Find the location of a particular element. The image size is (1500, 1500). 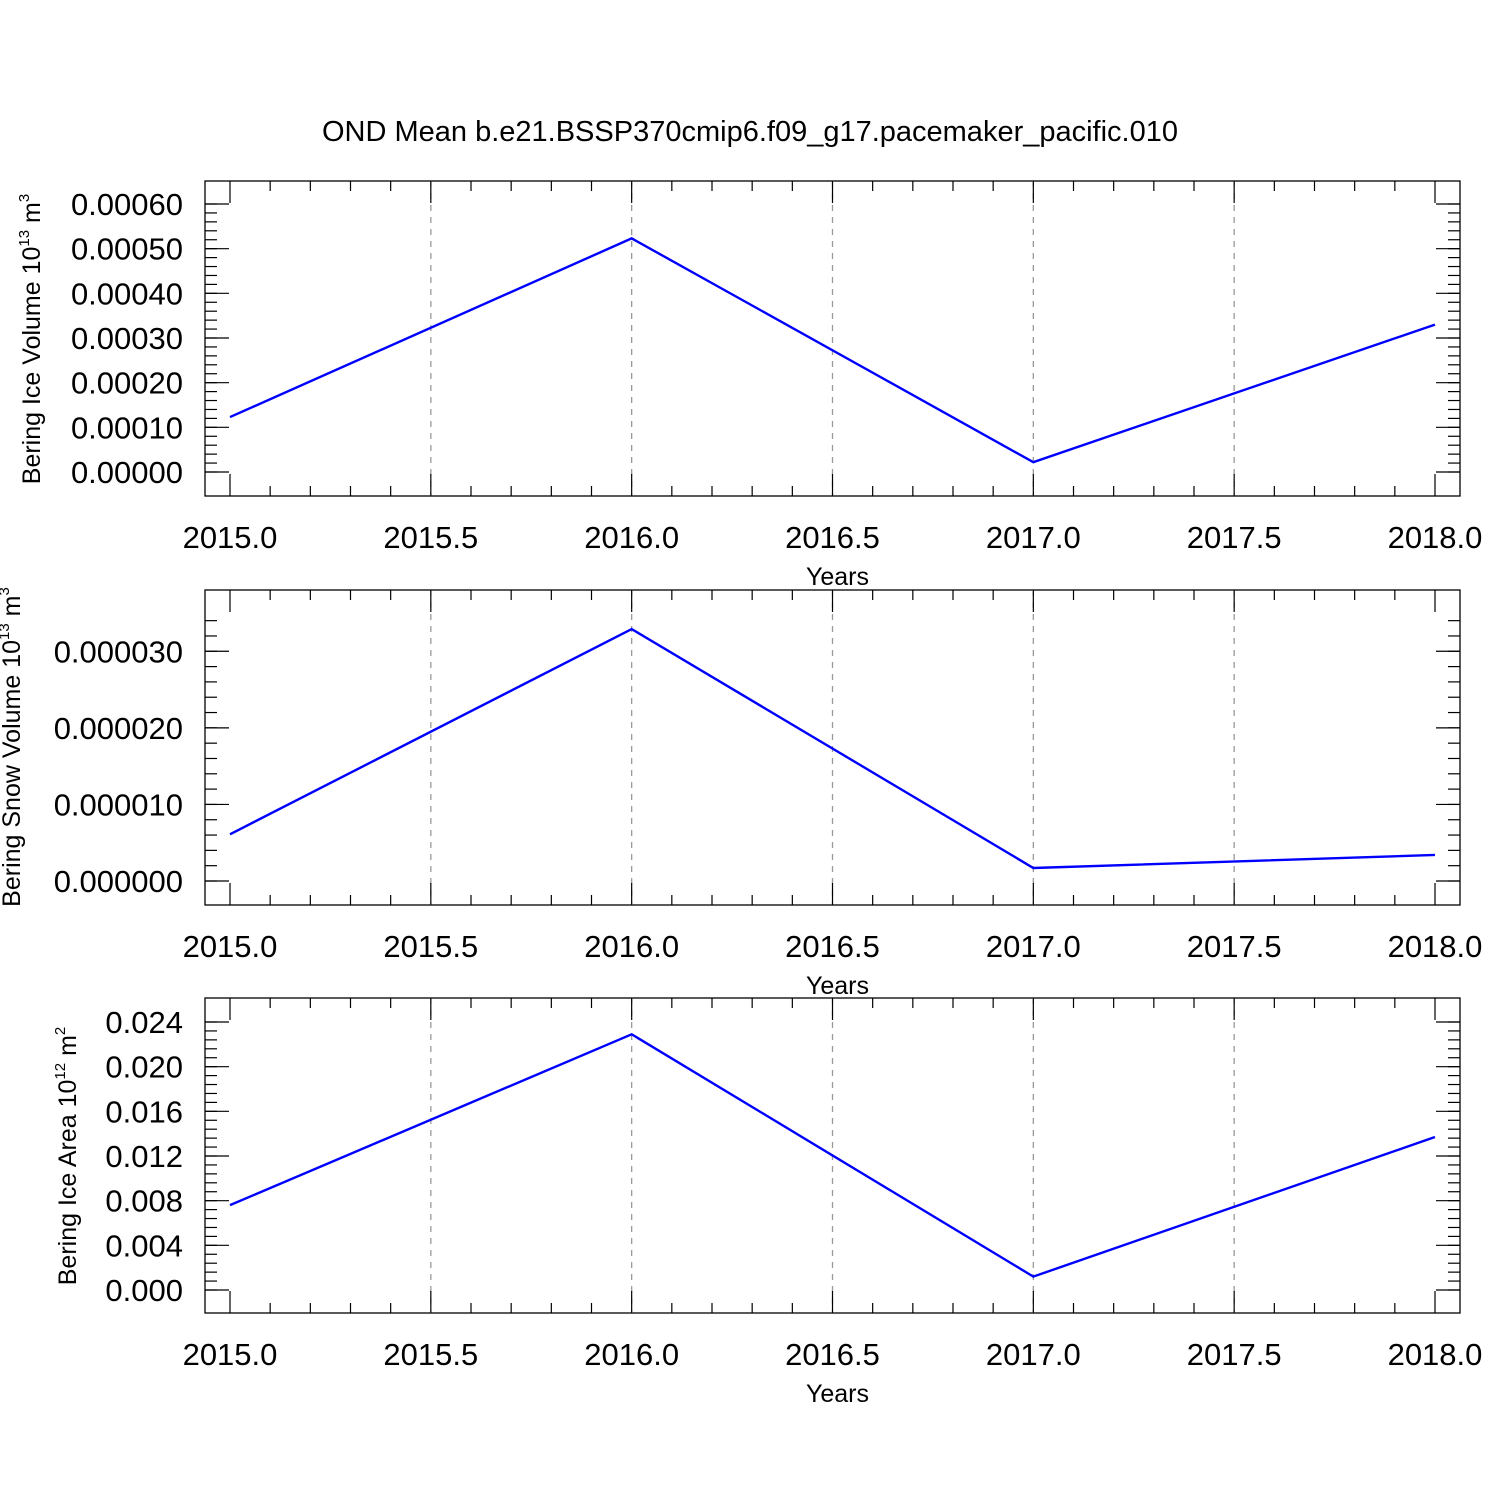

y-tick-label: 0.000 is located at coordinates (144, 1290).